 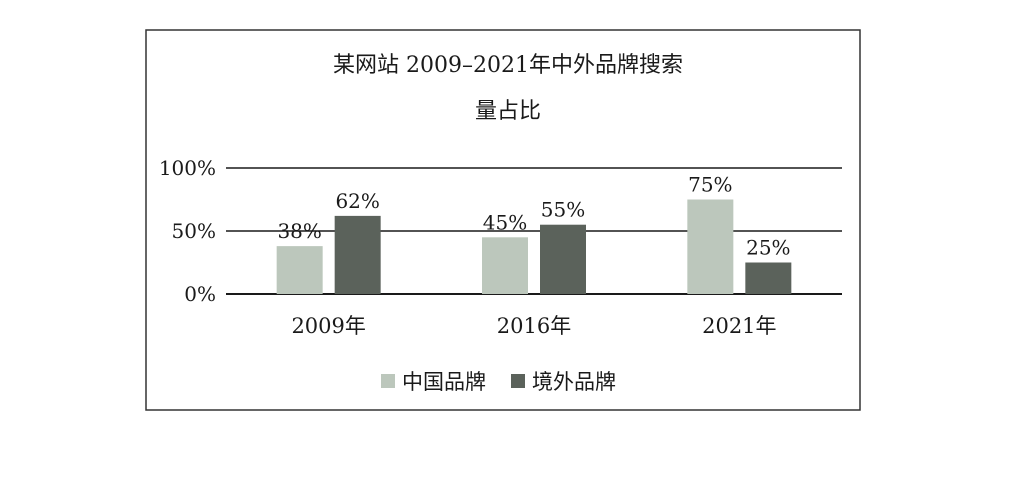 What do you see at coordinates (563, 210) in the screenshot?
I see `data-label: 55%` at bounding box center [563, 210].